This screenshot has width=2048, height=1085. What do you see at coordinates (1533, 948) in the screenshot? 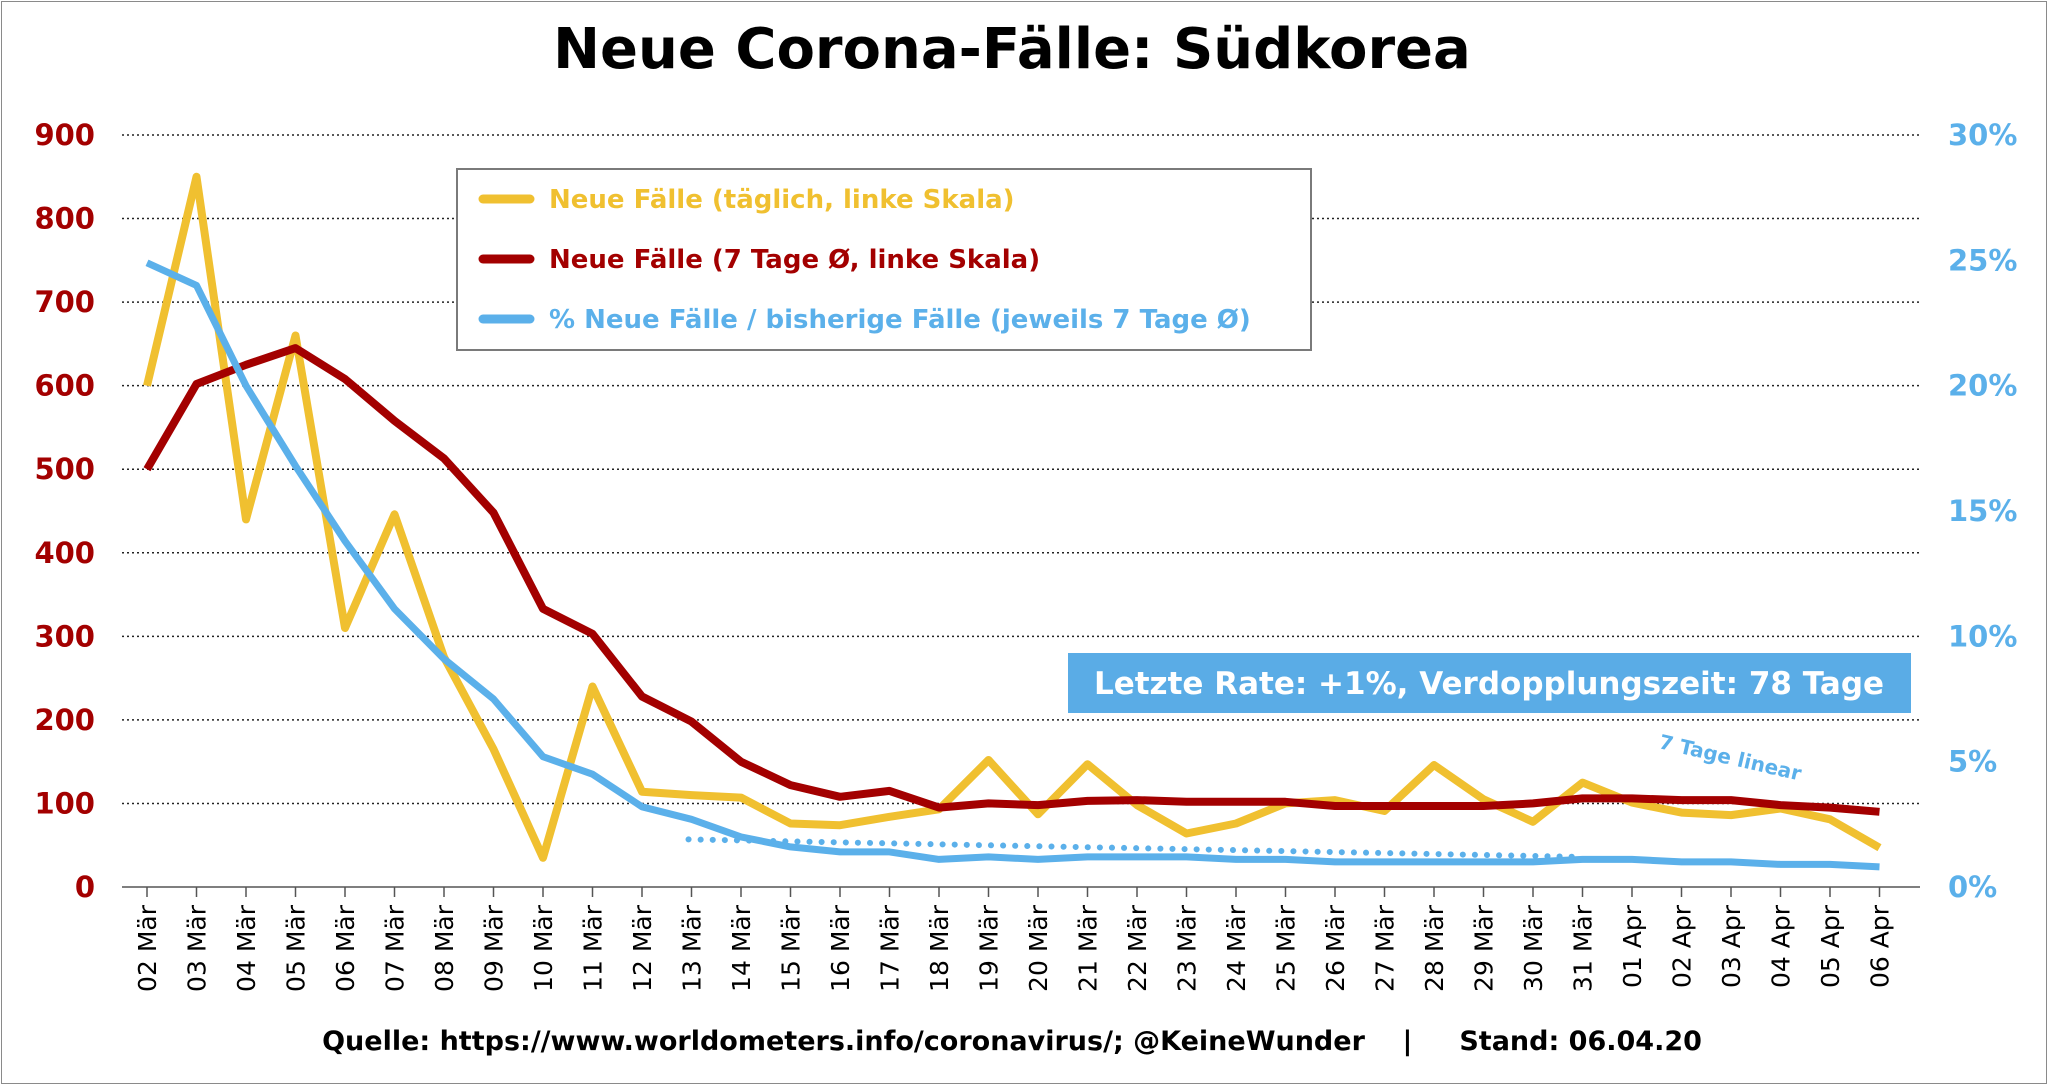
I see `x-tick-label: 30 Mär` at bounding box center [1533, 948].